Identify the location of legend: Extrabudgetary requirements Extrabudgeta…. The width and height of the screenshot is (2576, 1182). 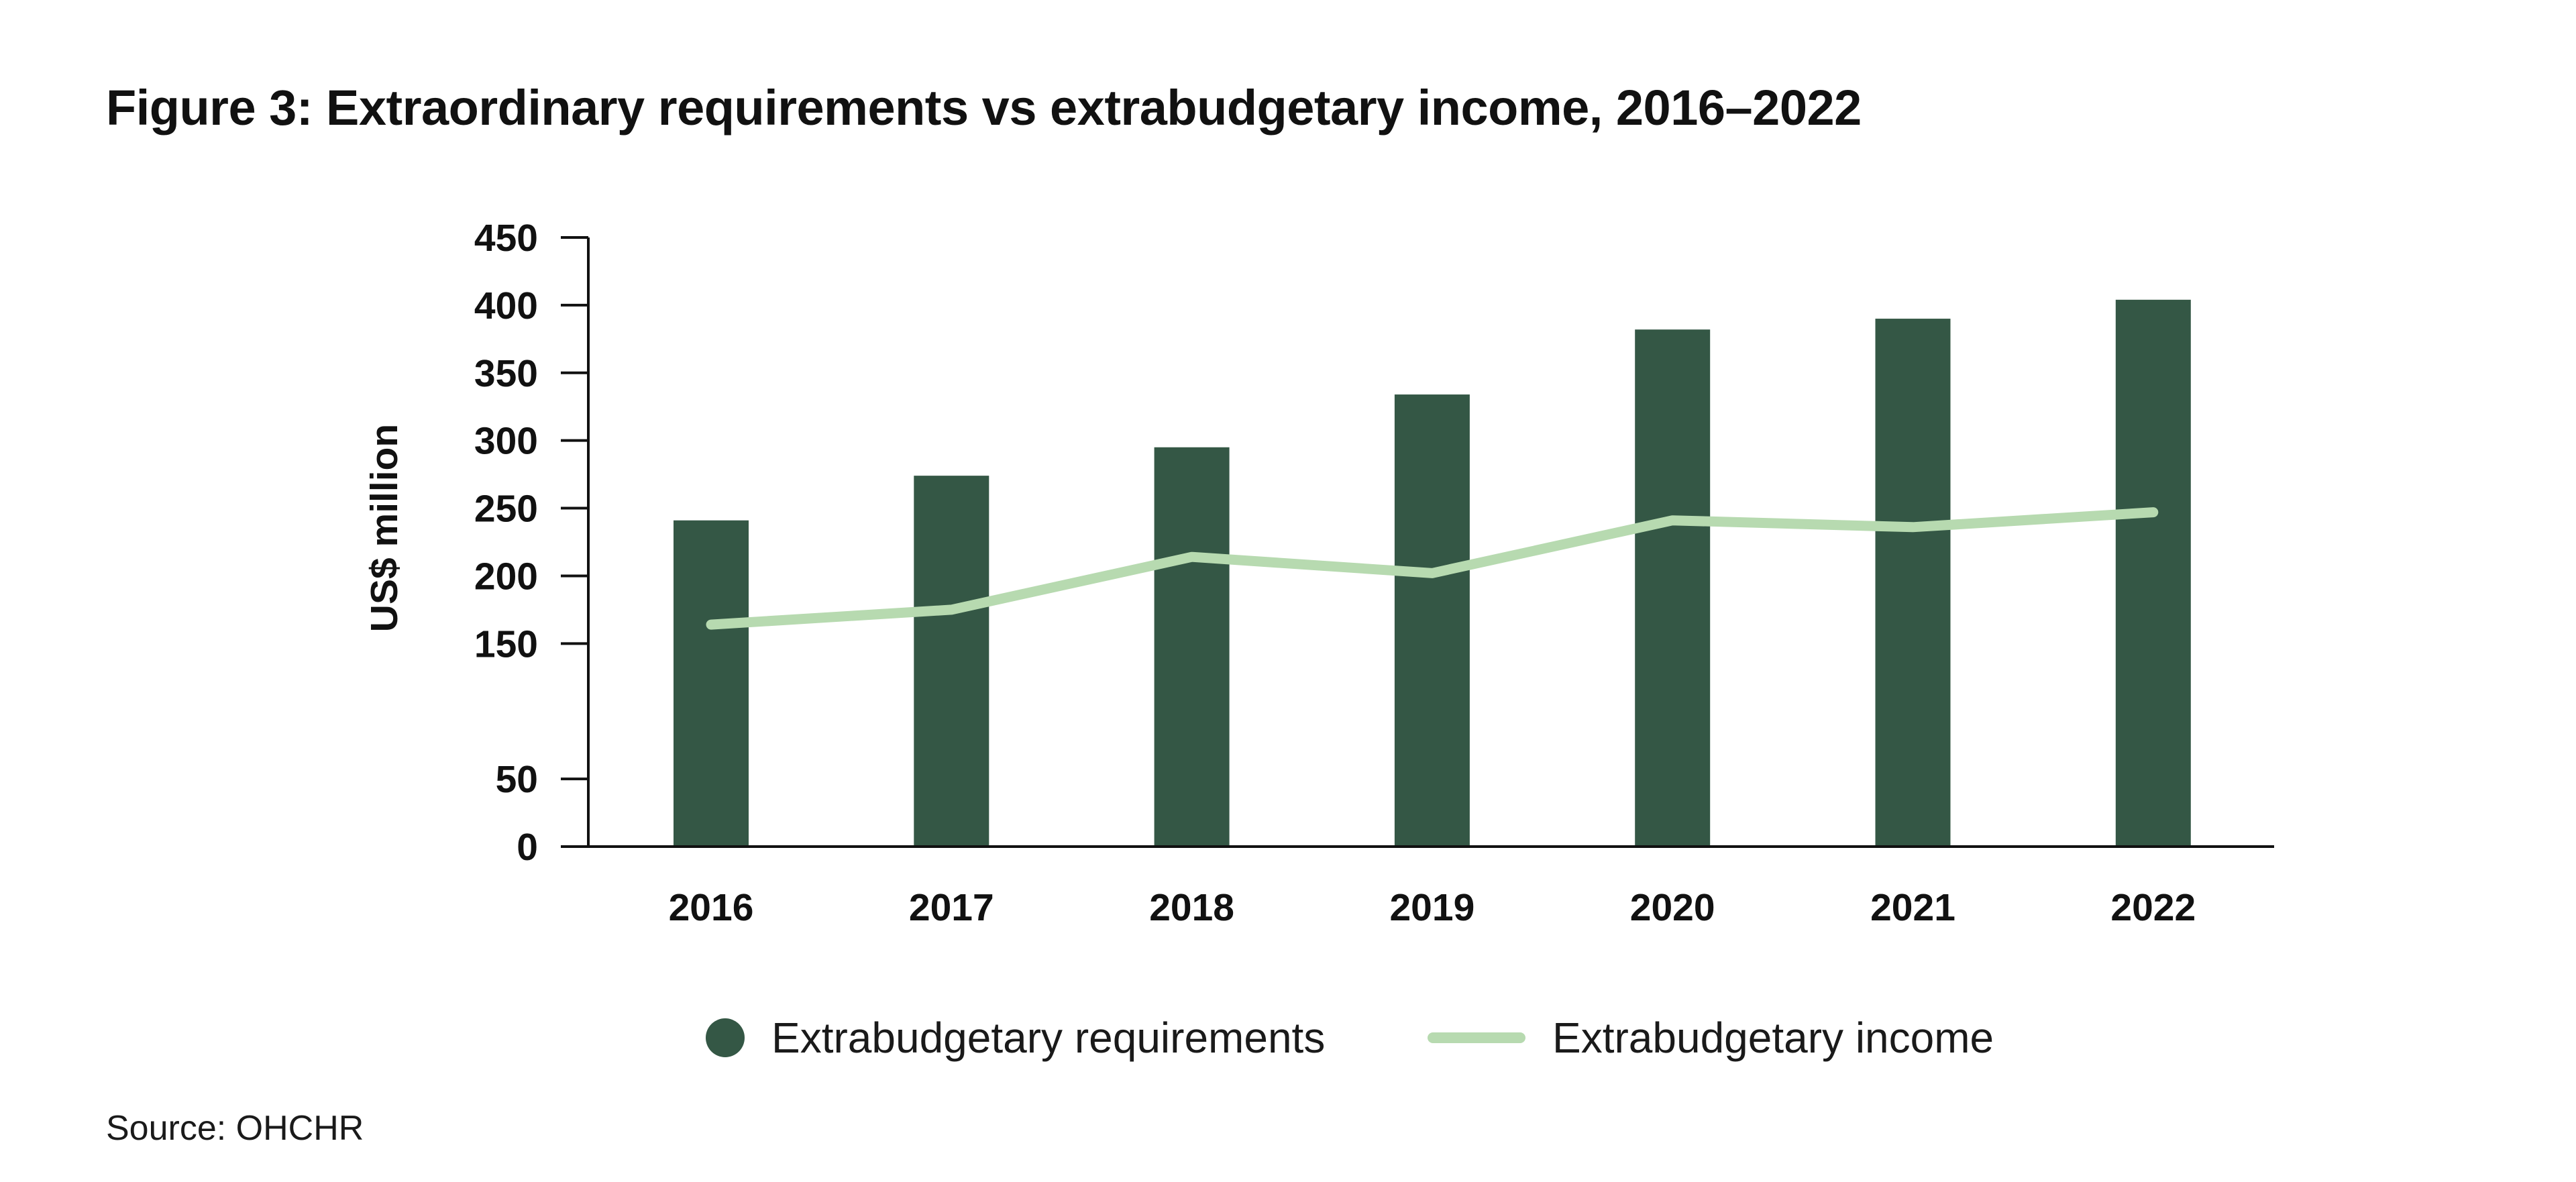
(1288, 1038).